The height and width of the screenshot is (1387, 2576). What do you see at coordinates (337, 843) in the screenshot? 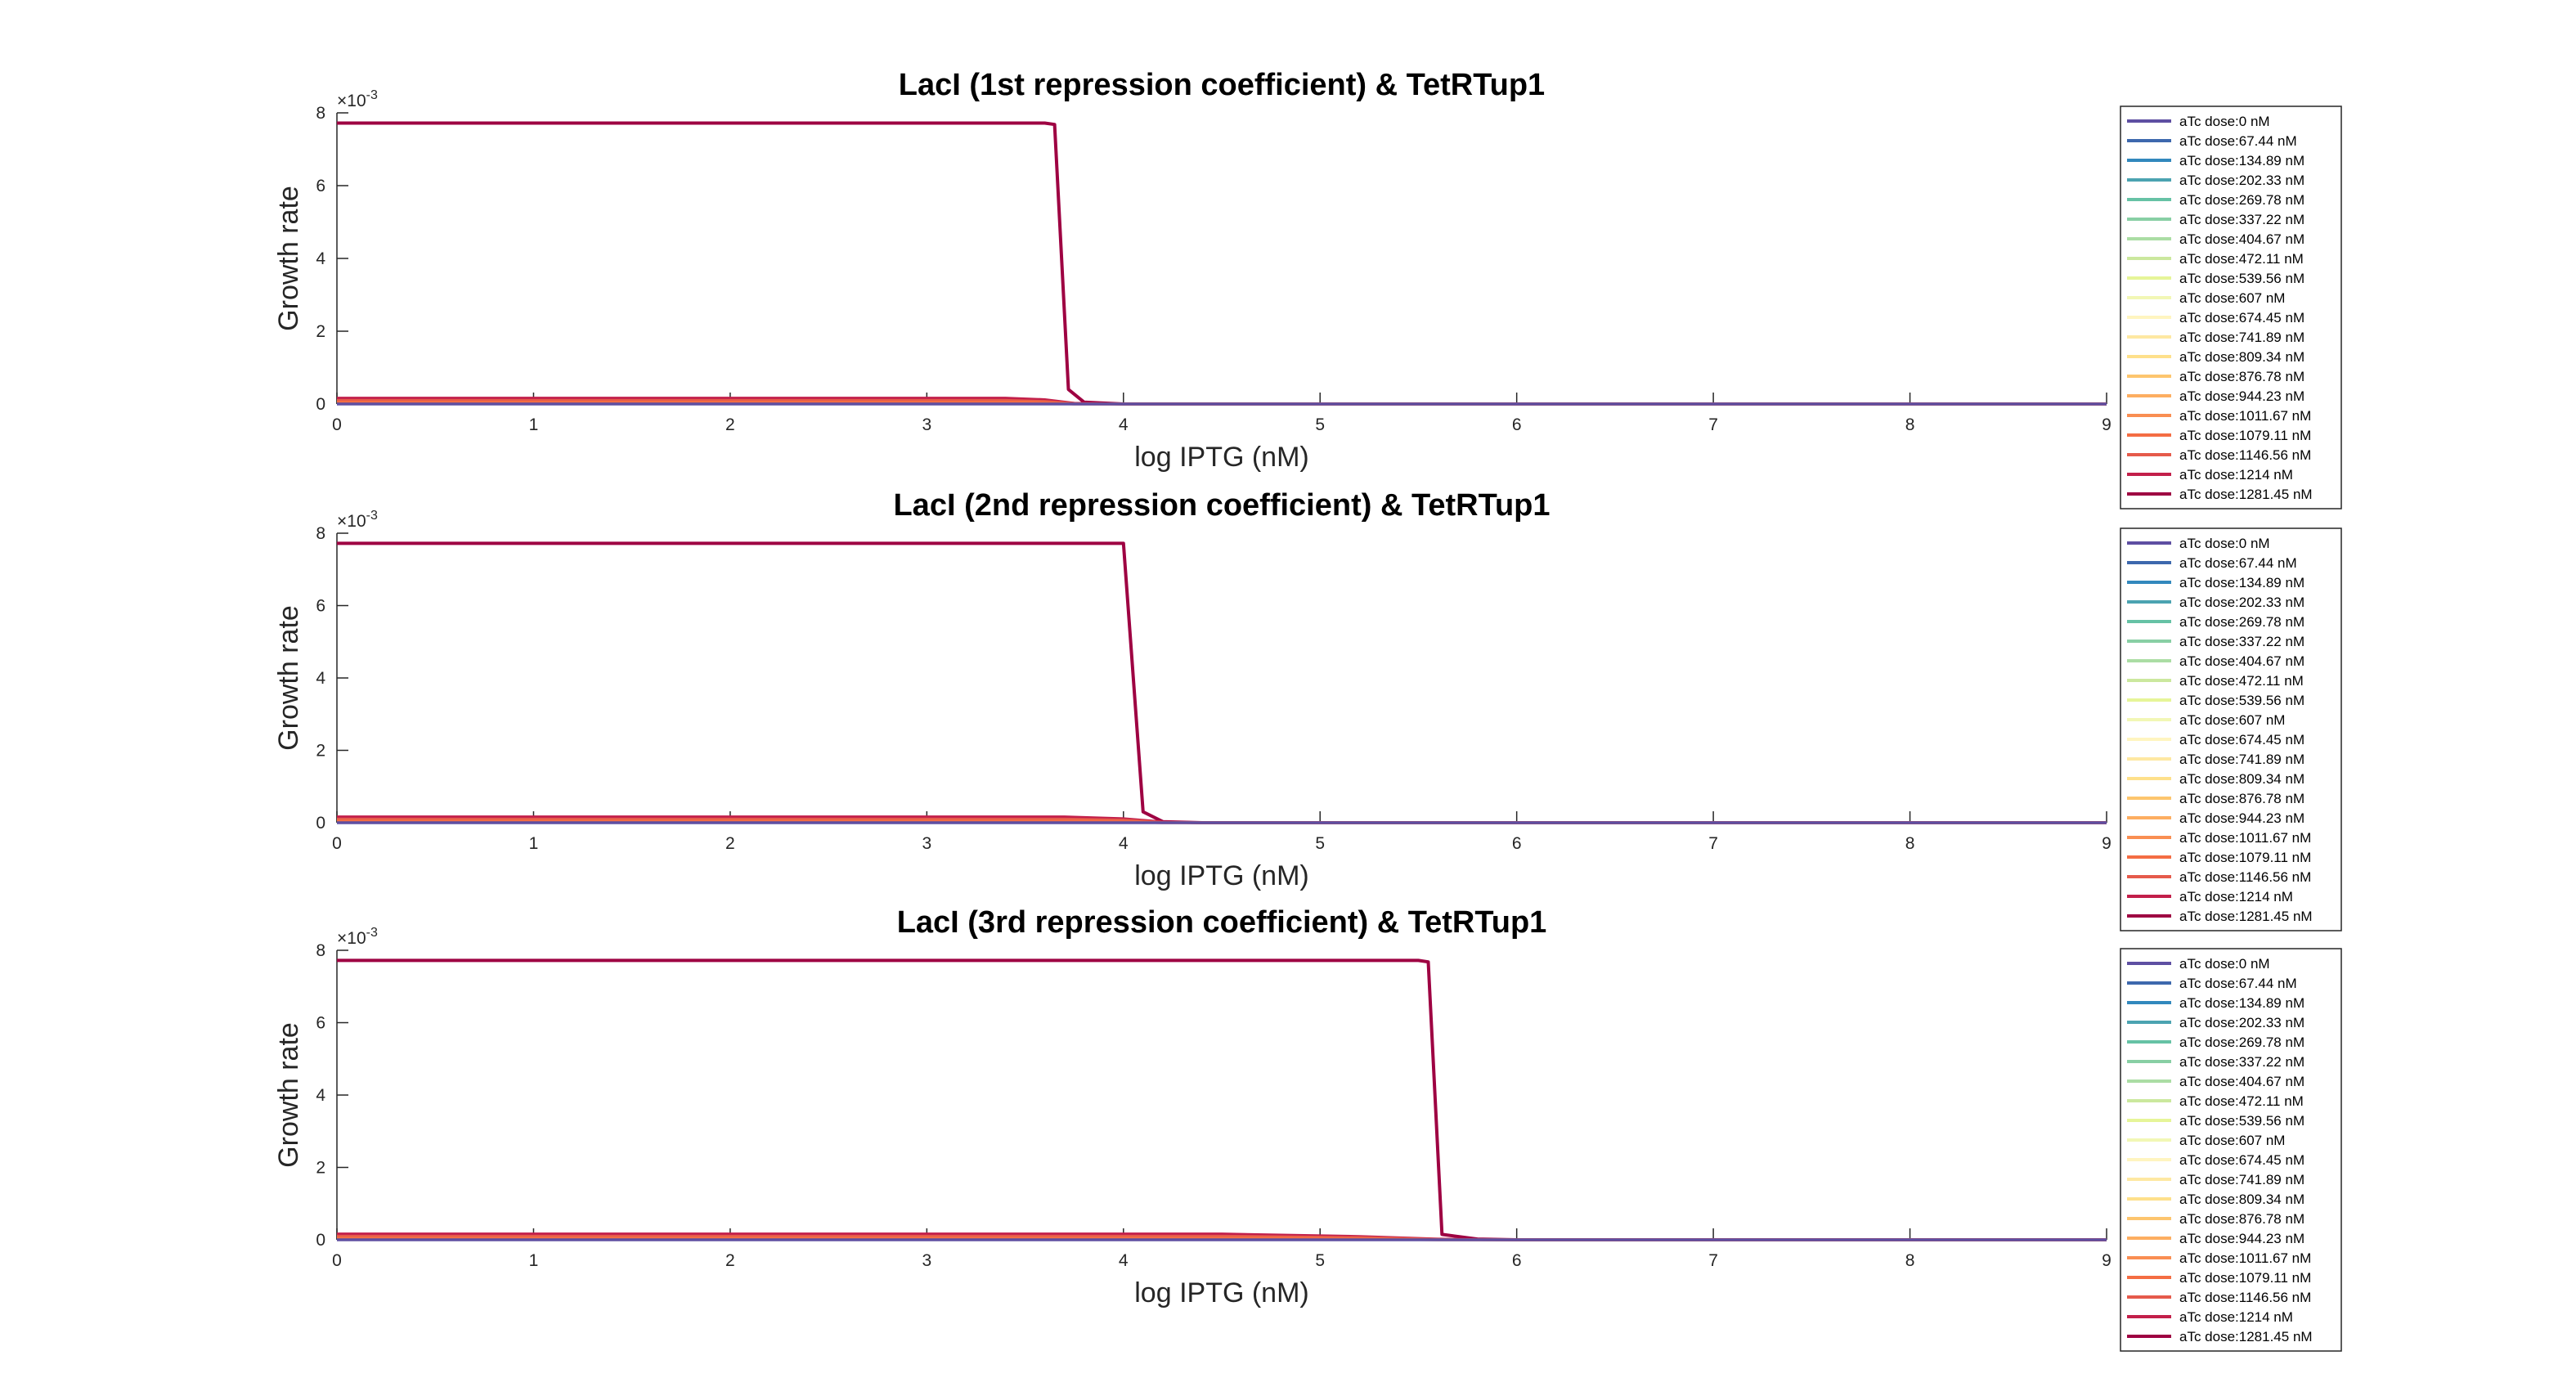
I see `x-tick-label: 0` at bounding box center [337, 843].